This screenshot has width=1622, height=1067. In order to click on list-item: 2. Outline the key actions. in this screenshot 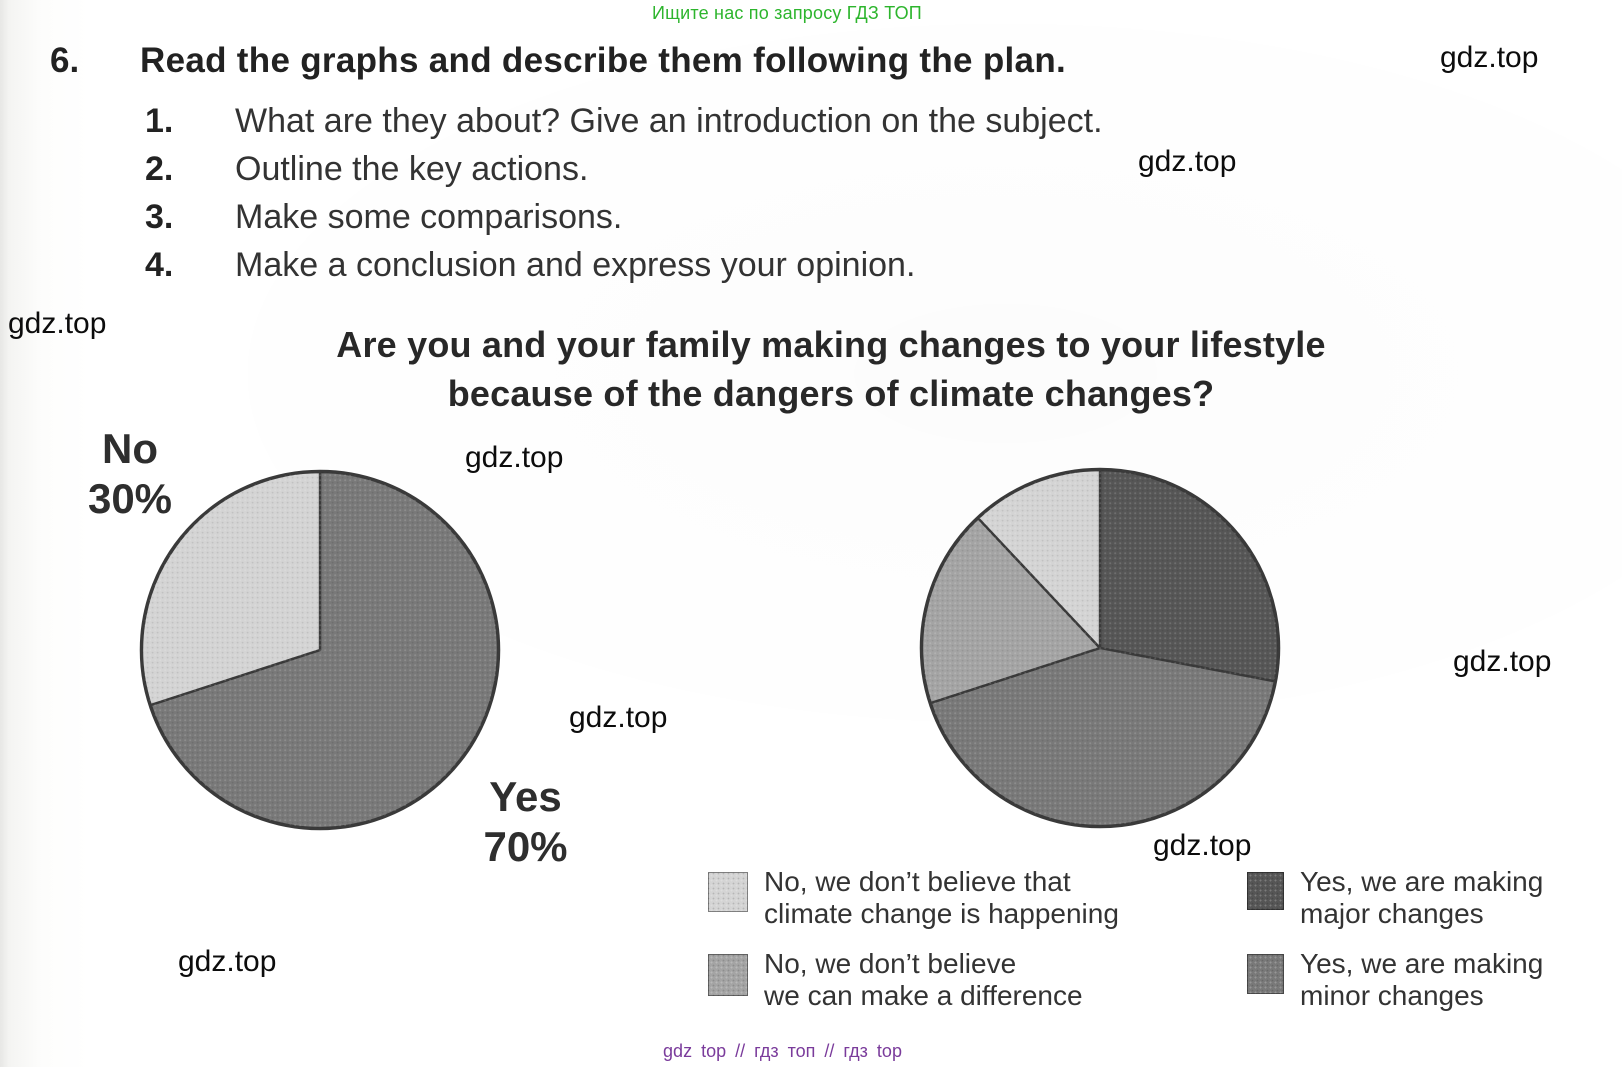, I will do `click(770, 169)`.